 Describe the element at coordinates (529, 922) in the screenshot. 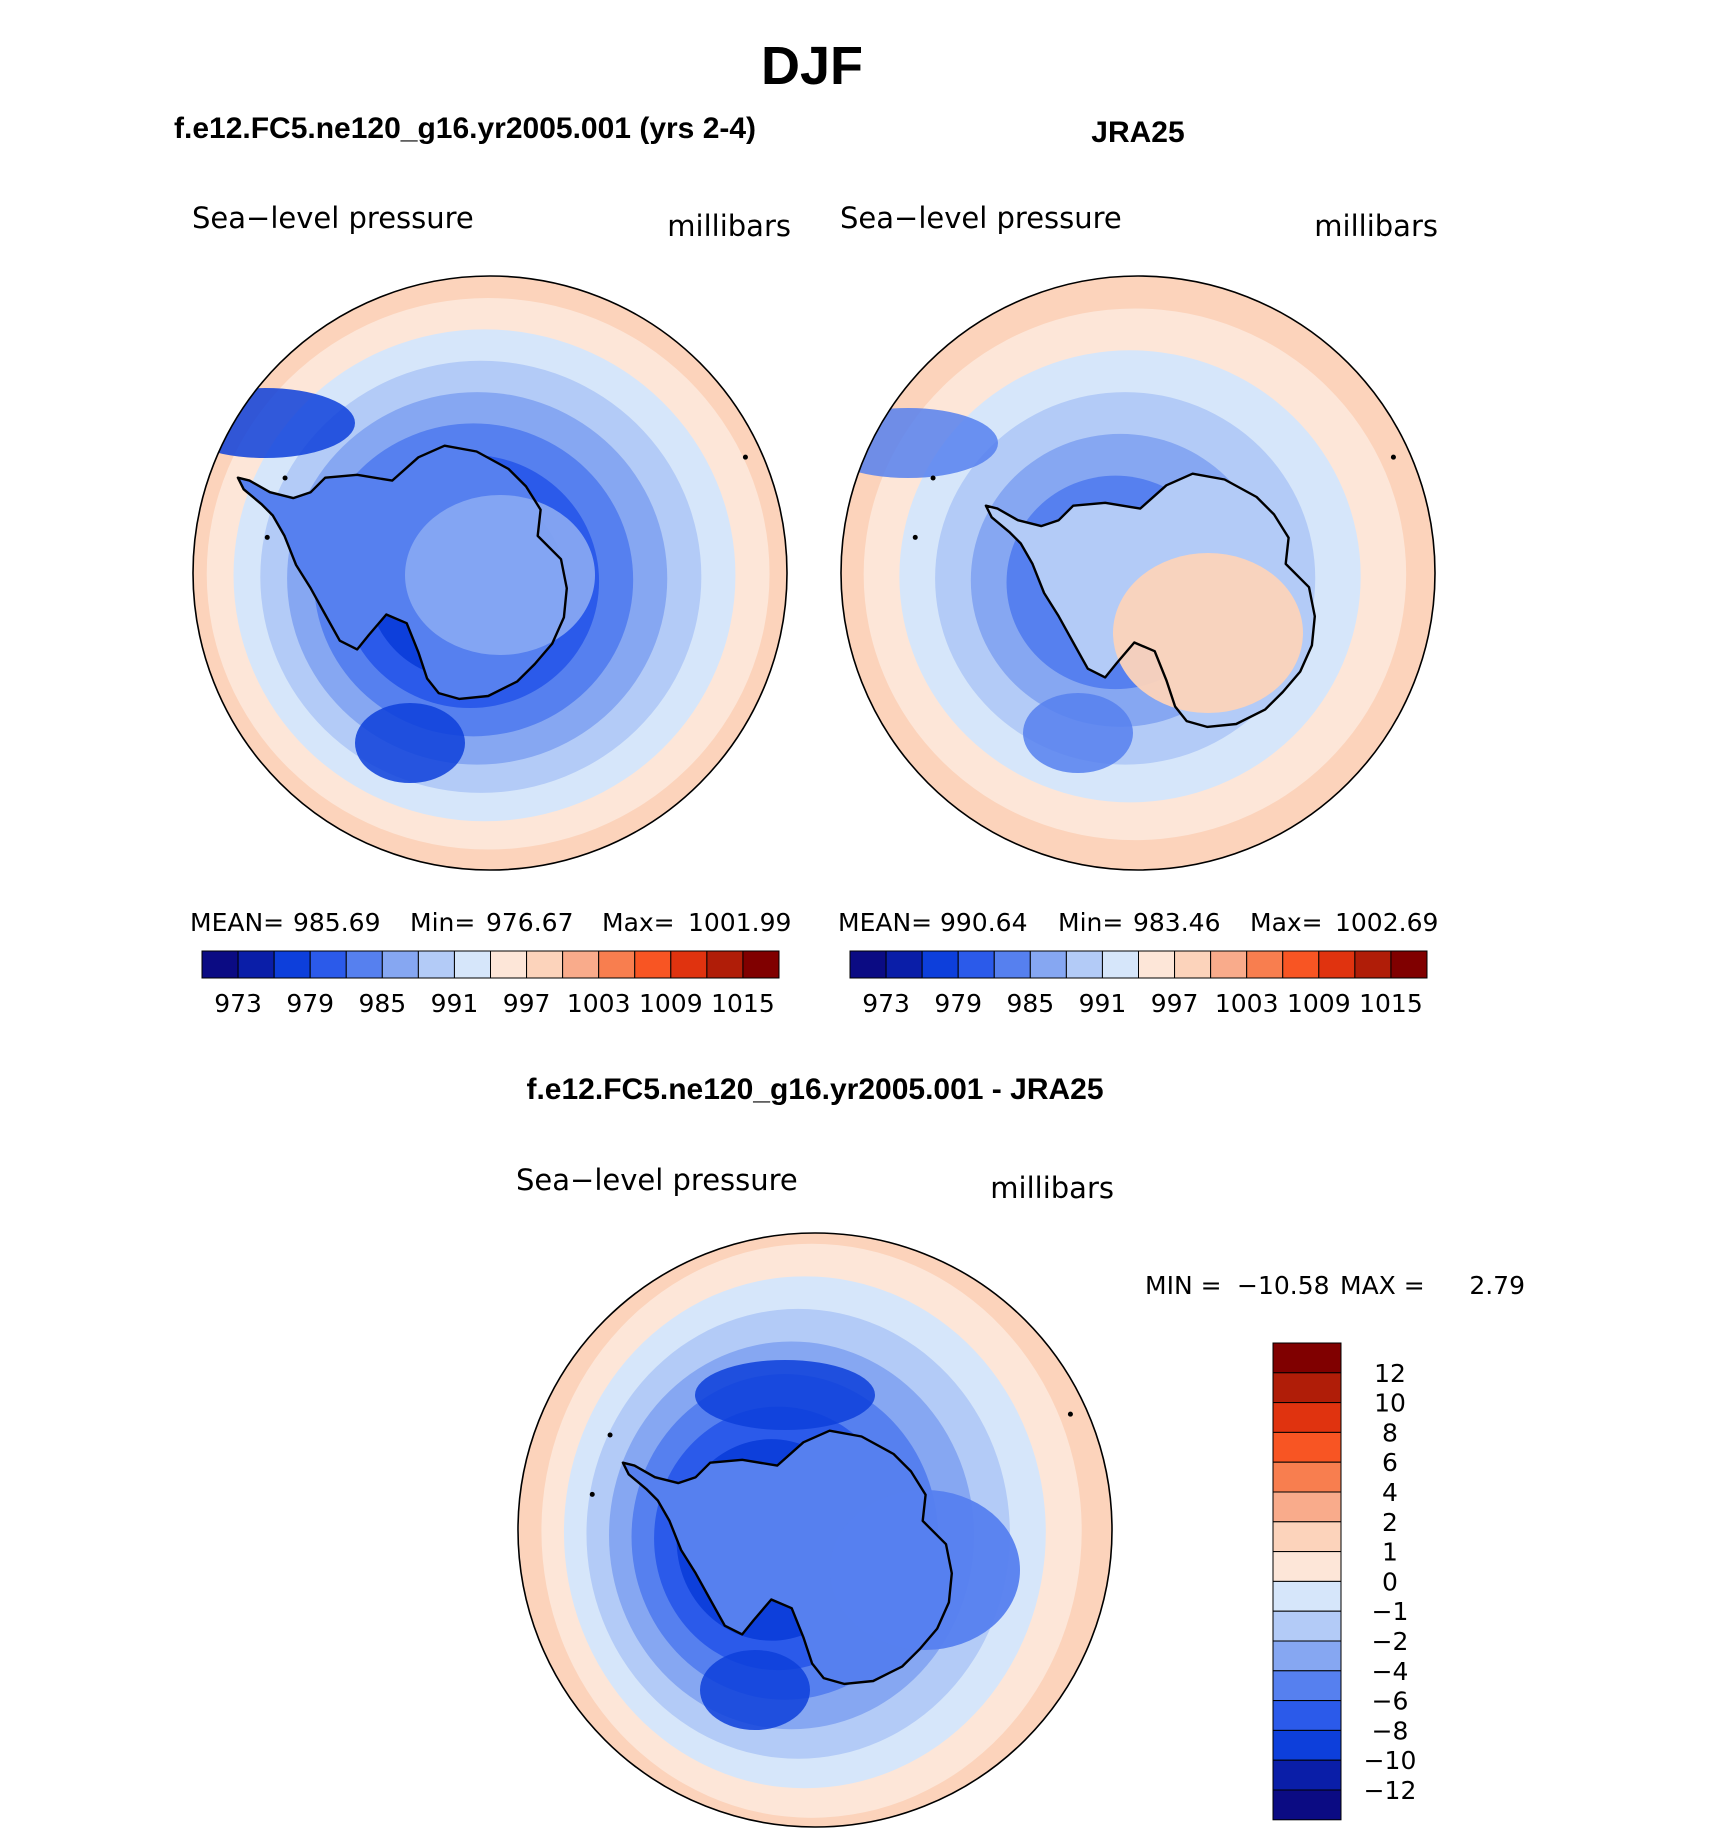

I see `min-value: 976.67` at that location.